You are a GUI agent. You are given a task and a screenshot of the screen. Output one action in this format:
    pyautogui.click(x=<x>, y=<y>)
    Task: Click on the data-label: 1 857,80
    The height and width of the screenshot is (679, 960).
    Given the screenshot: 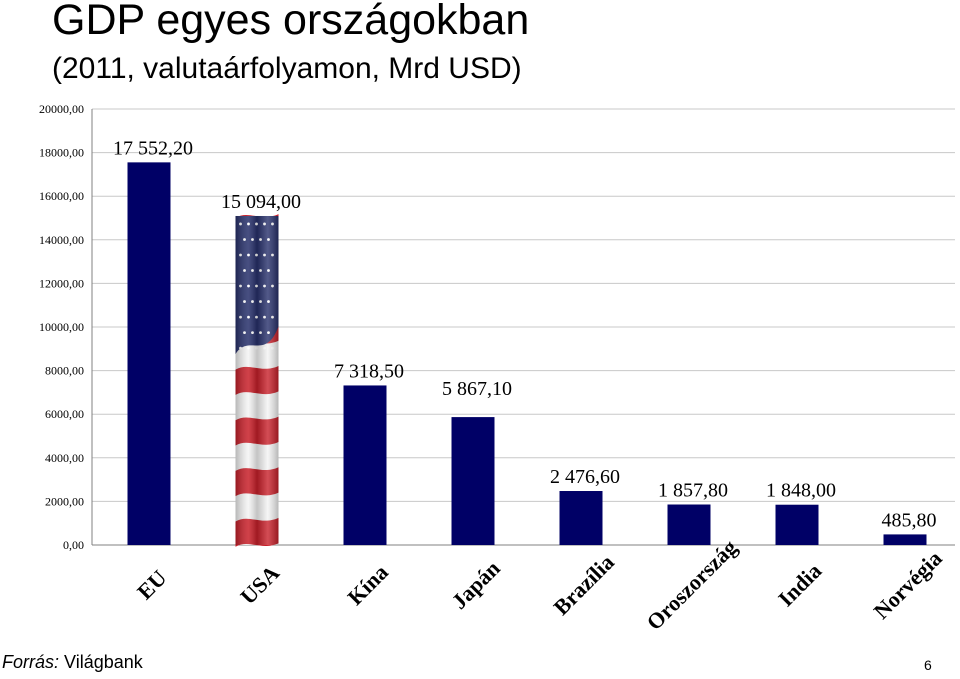 What is the action you would take?
    pyautogui.click(x=693, y=490)
    